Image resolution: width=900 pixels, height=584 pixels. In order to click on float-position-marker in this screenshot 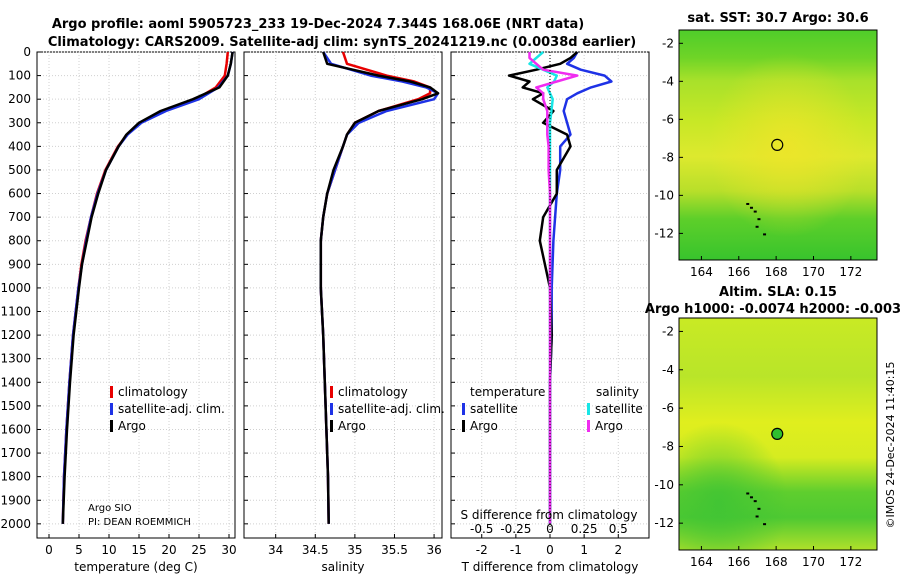, I will do `click(777, 433)`.